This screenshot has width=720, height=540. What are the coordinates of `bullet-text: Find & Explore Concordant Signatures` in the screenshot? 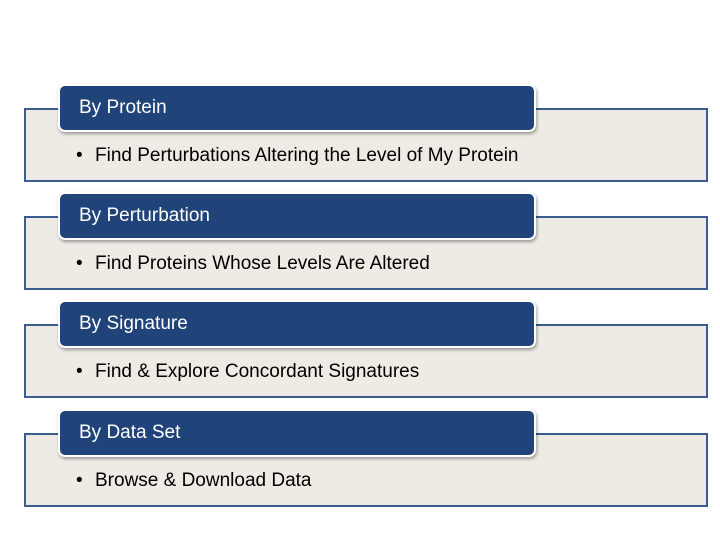 It's located at (257, 371).